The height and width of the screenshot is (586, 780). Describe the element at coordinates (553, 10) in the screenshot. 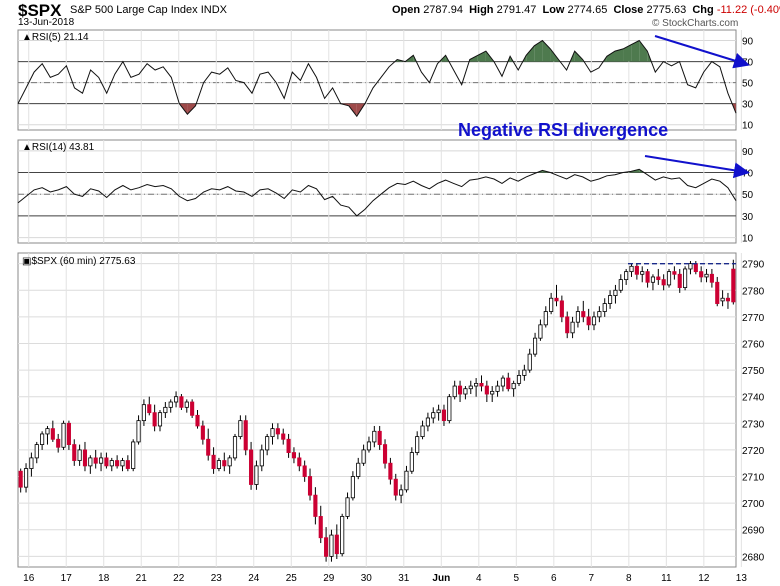

I see `low-label: Low` at that location.